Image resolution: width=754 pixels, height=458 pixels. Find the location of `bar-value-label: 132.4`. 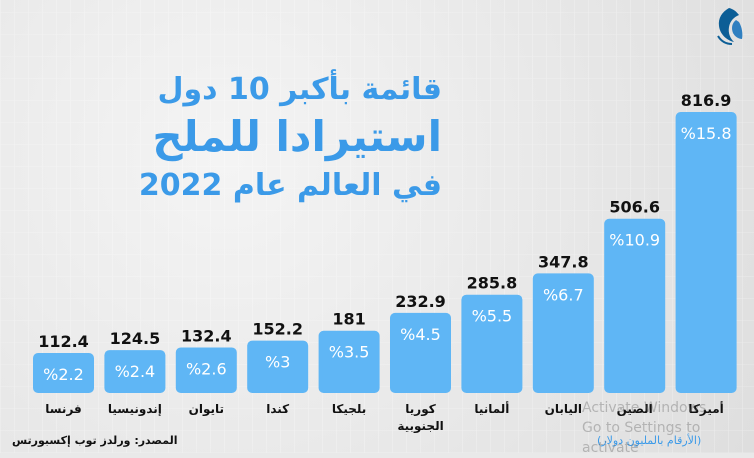

bar-value-label: 132.4 is located at coordinates (206, 335).